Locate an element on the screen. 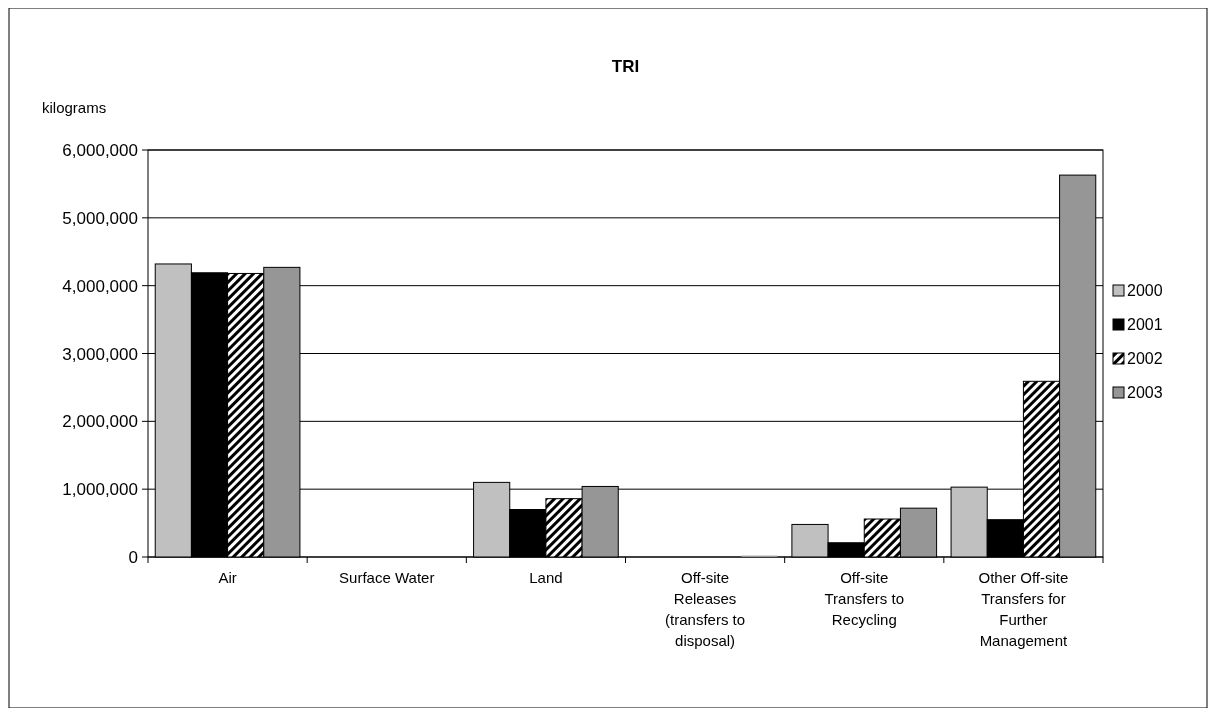  y-tick-label: 4,000,000 is located at coordinates (100, 286).